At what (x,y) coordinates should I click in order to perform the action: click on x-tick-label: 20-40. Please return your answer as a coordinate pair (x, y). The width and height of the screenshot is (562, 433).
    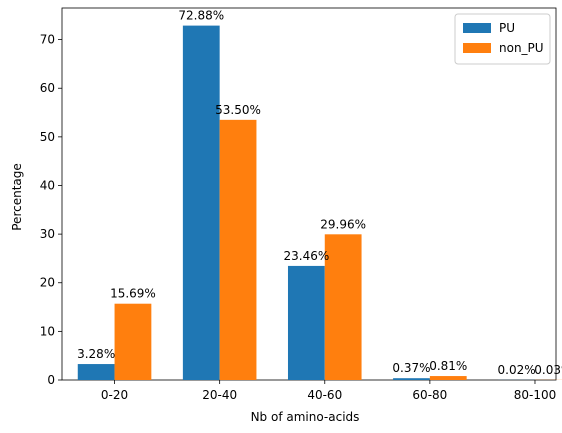
    Looking at the image, I should click on (219, 395).